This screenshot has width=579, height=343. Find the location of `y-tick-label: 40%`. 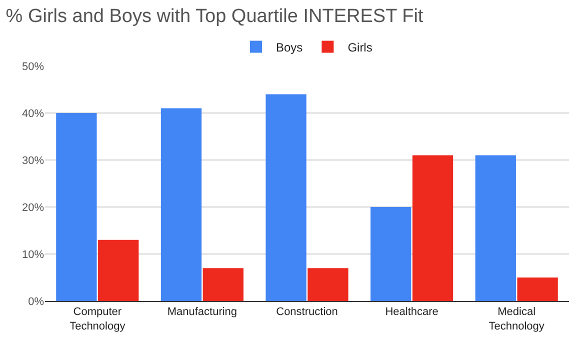

y-tick-label: 40% is located at coordinates (33, 114).